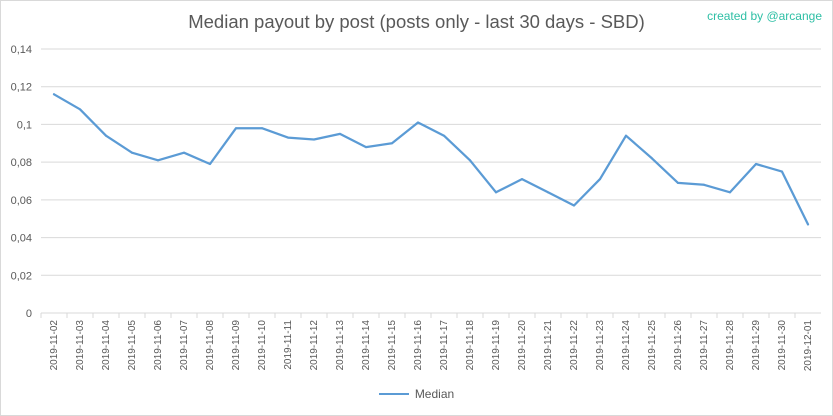 This screenshot has width=833, height=416. What do you see at coordinates (548, 345) in the screenshot?
I see `x-tick-label: 2019-11-21` at bounding box center [548, 345].